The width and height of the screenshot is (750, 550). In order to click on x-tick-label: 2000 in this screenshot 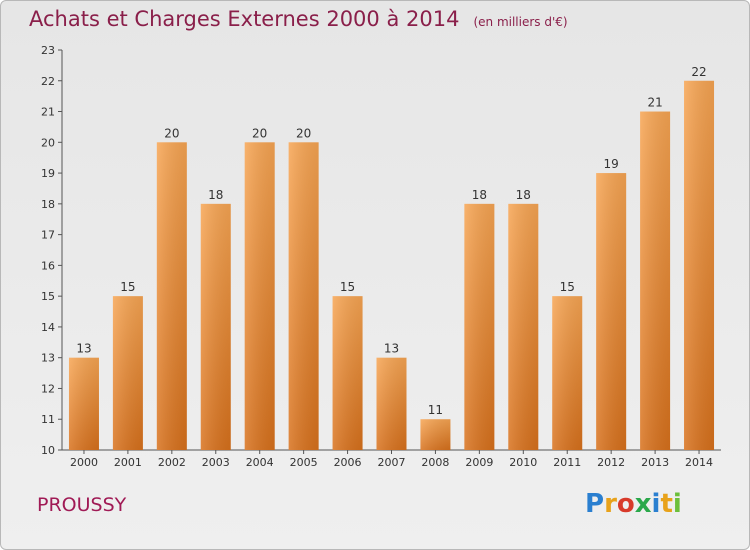, I will do `click(84, 462)`.